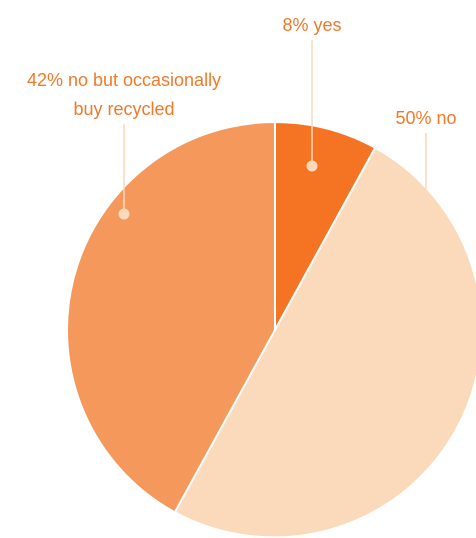 The width and height of the screenshot is (476, 538). Describe the element at coordinates (124, 214) in the screenshot. I see `leader-occasionally-dot` at that location.